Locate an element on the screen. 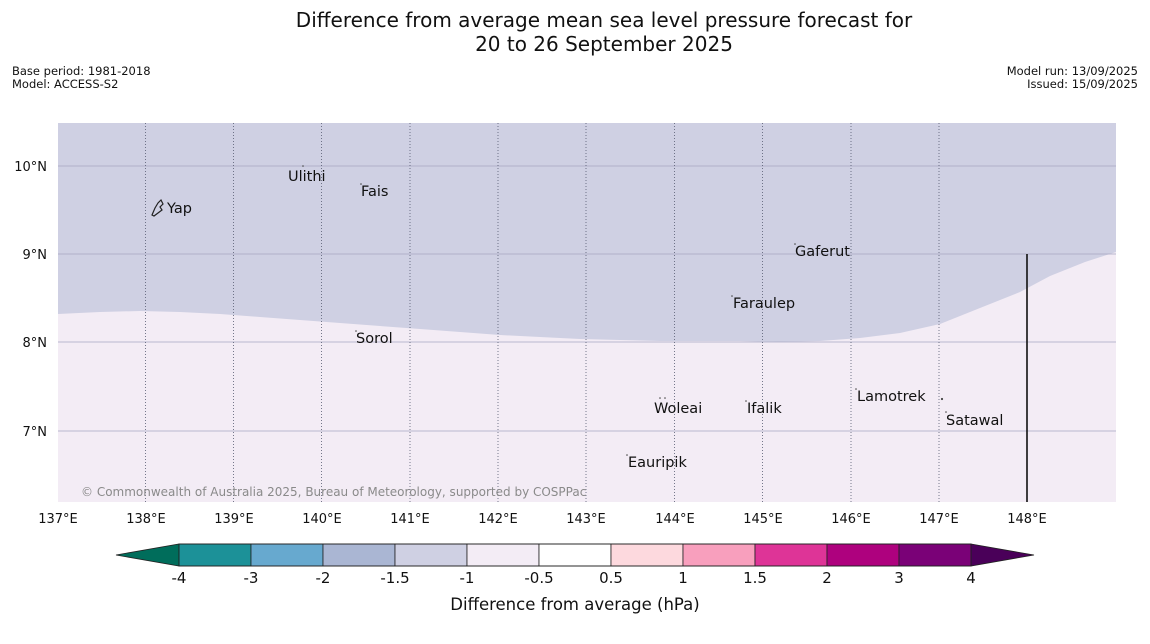 The image size is (1150, 644). colorbar-tick-label: -3 is located at coordinates (251, 578).